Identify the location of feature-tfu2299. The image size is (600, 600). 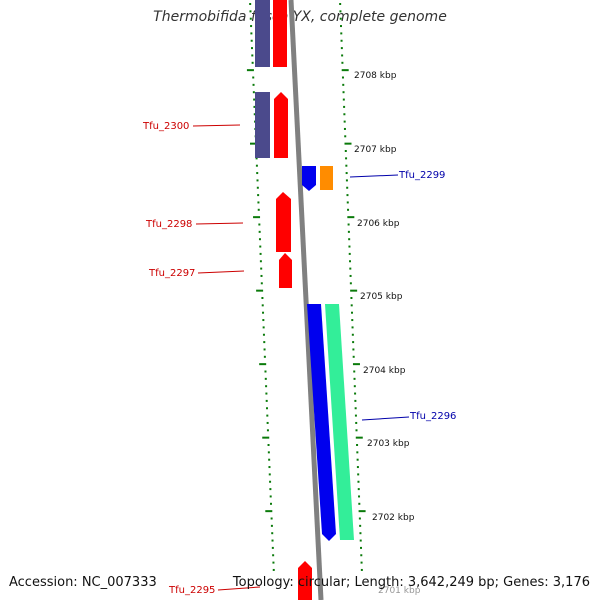
(326, 178).